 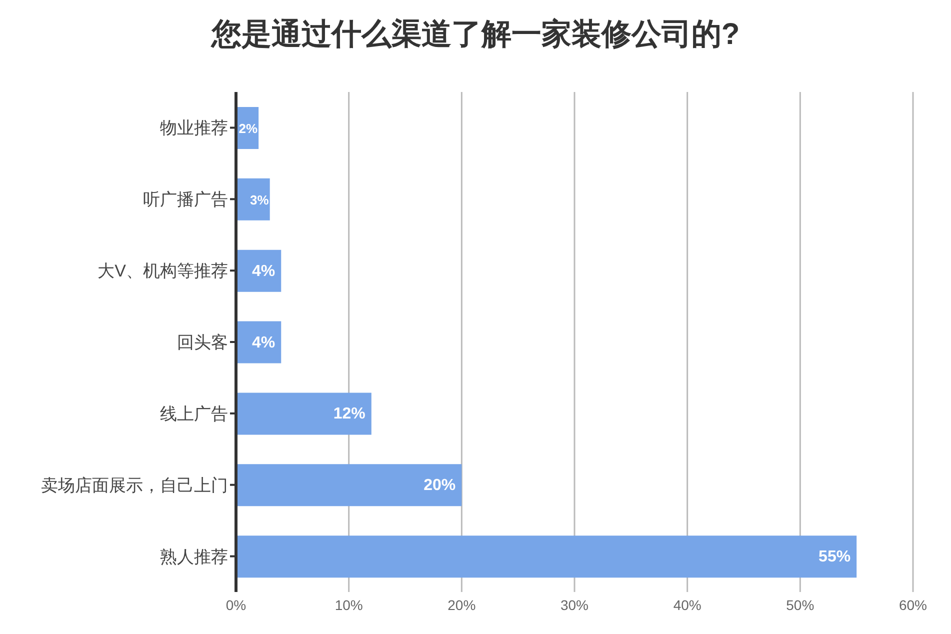 What do you see at coordinates (348, 604) in the screenshot?
I see `x-tick-label: 10%` at bounding box center [348, 604].